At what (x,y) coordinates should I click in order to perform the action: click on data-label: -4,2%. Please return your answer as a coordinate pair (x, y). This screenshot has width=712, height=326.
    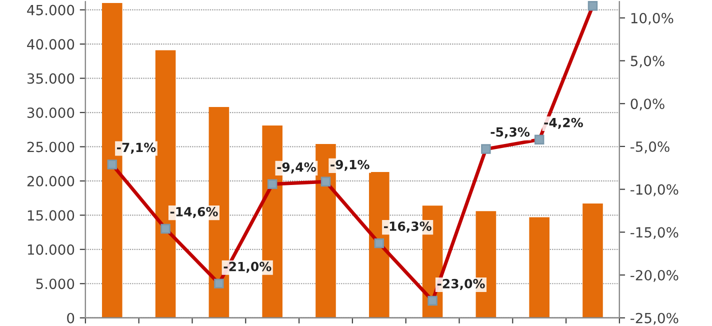
    Looking at the image, I should click on (563, 123).